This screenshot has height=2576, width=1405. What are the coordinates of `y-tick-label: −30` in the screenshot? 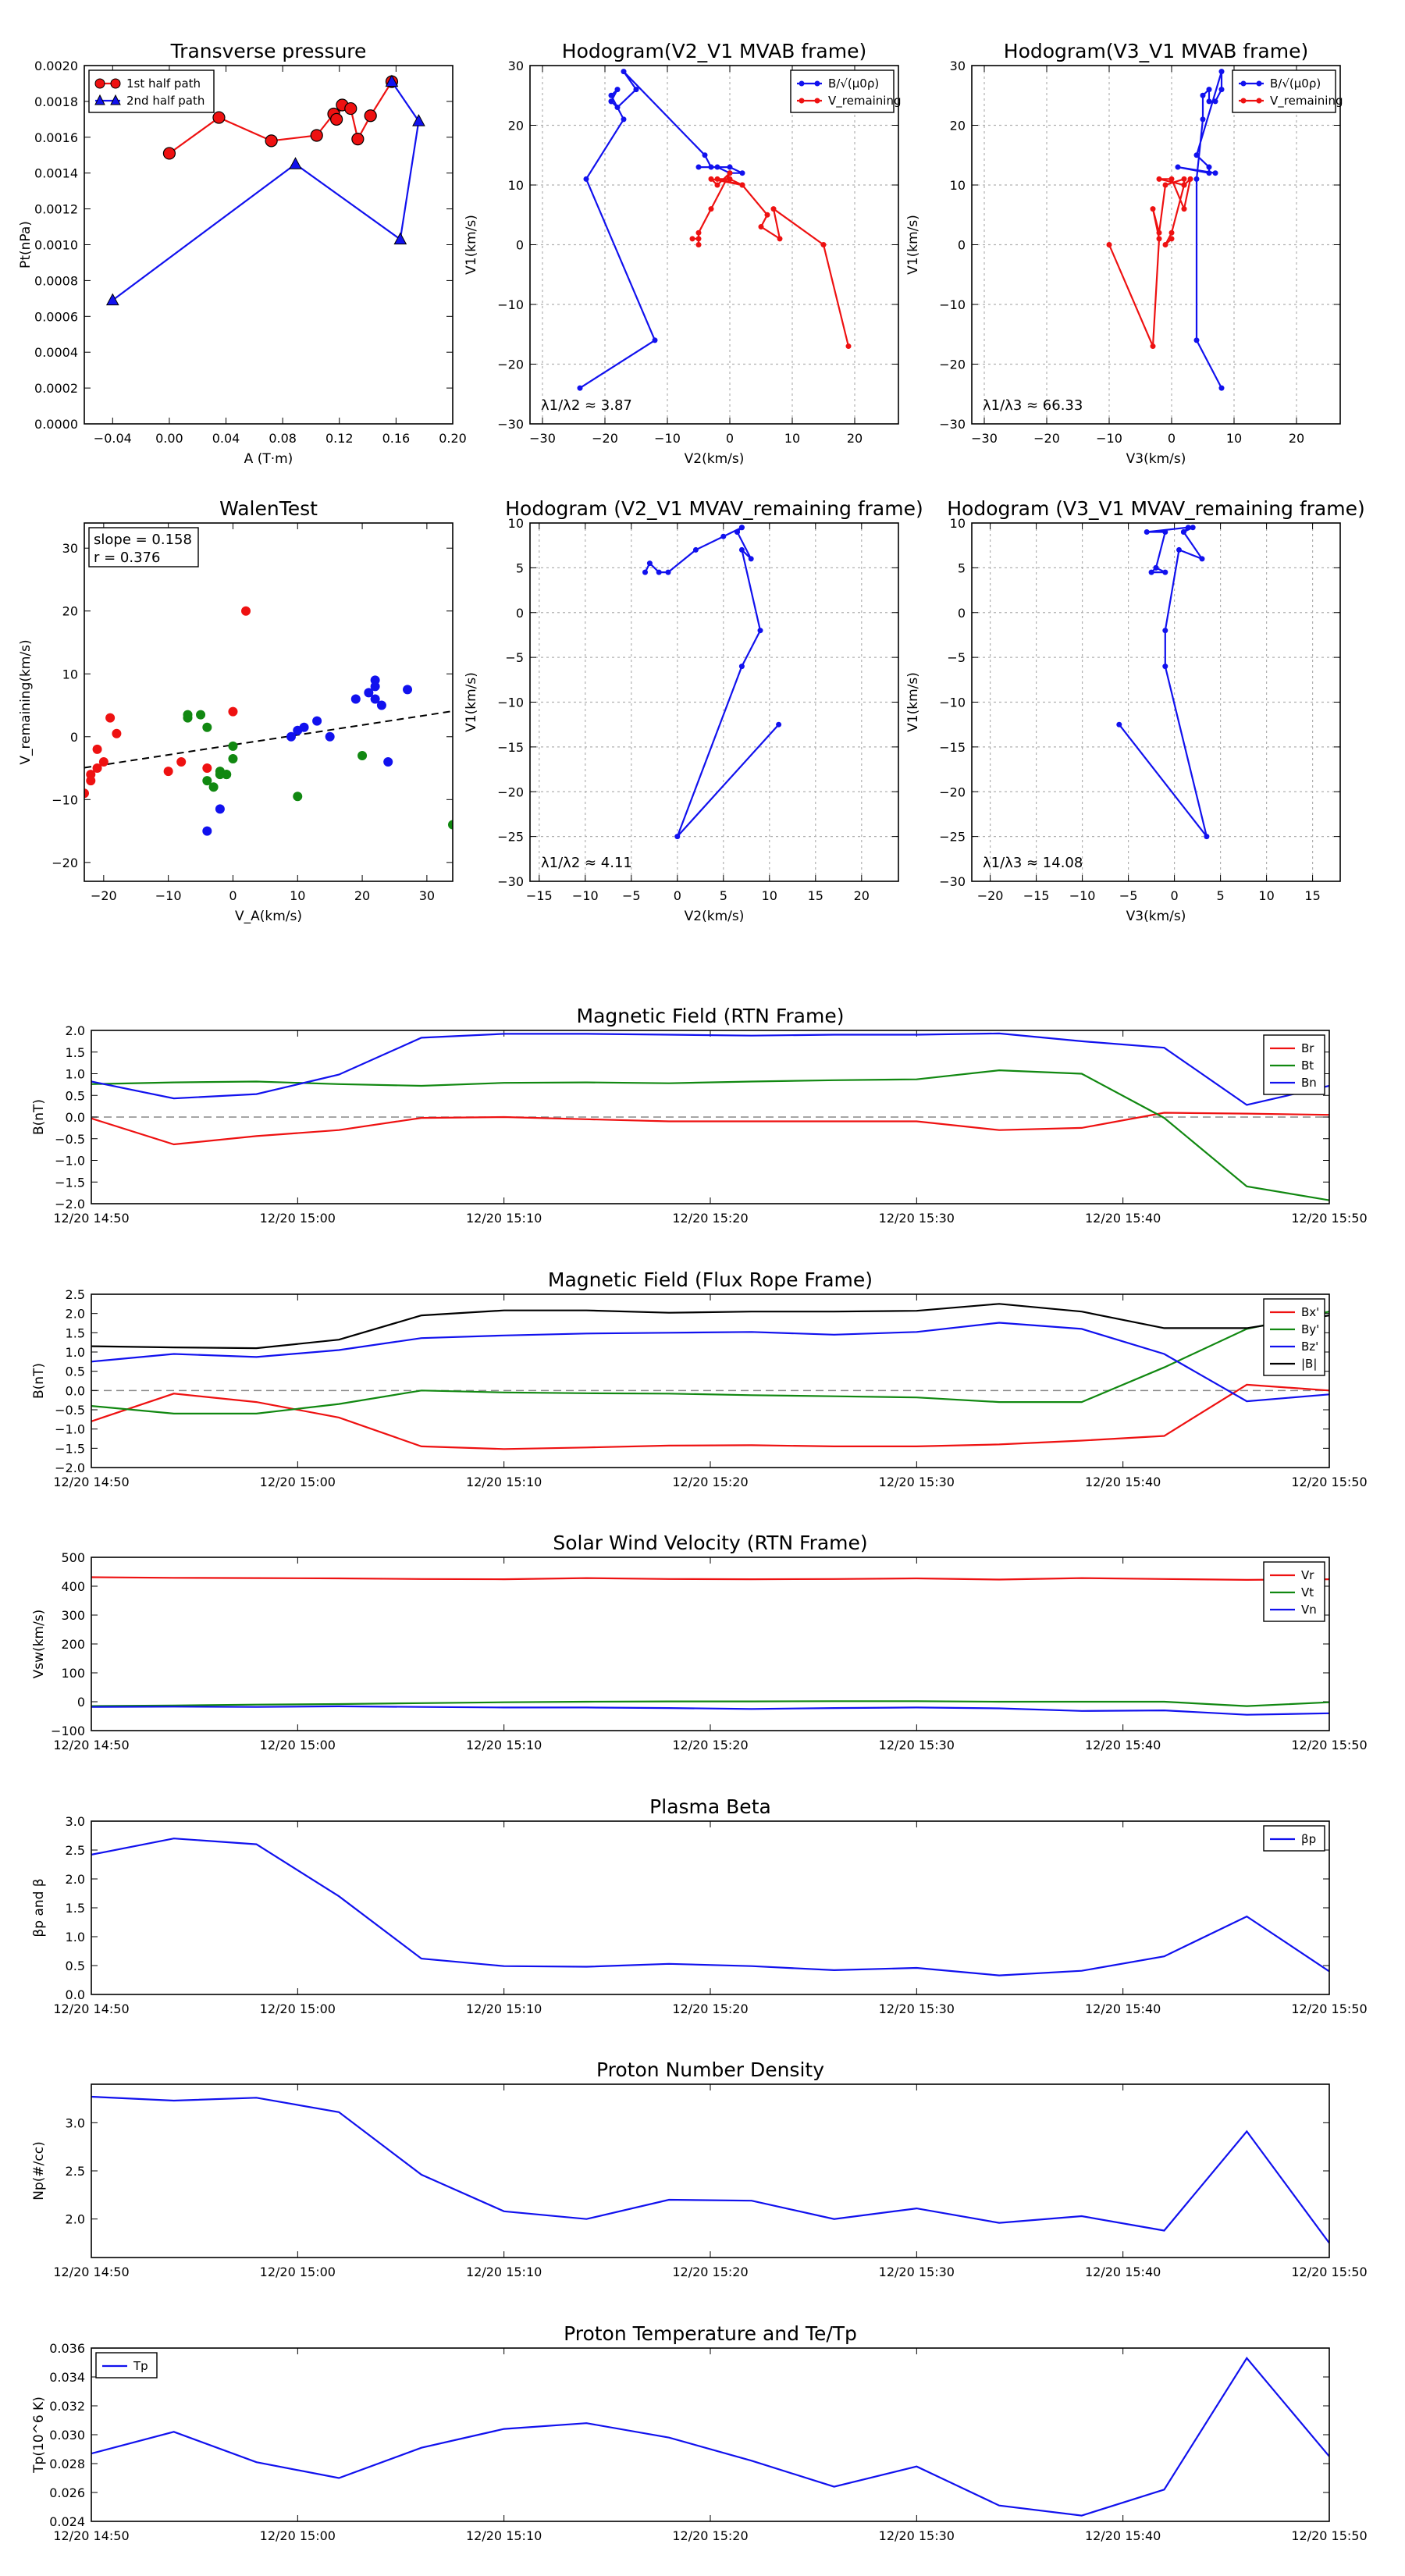 It's located at (953, 424).